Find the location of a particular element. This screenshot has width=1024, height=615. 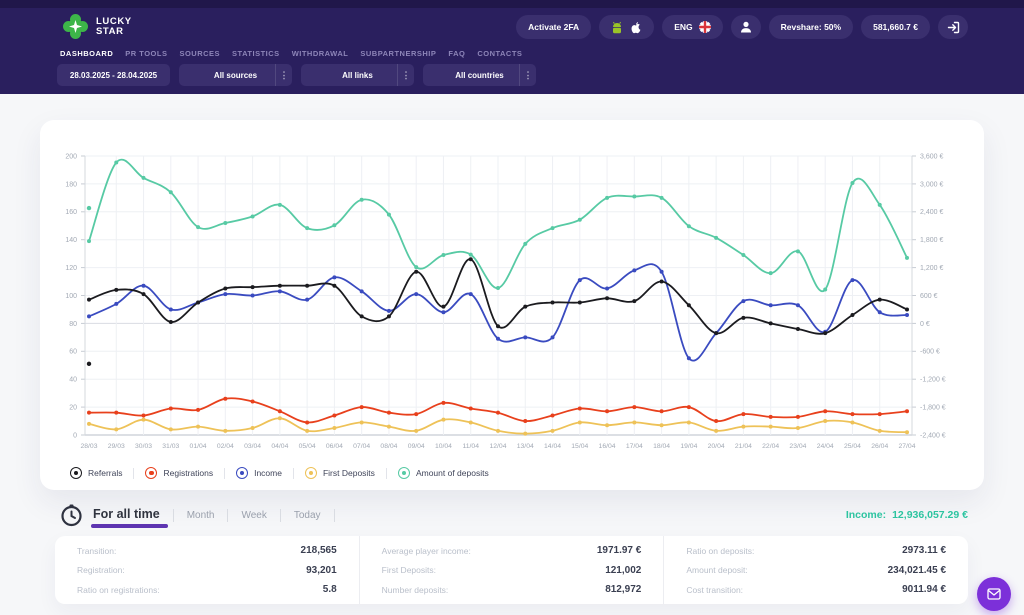

svg-text: 08/04 is located at coordinates (388, 446).